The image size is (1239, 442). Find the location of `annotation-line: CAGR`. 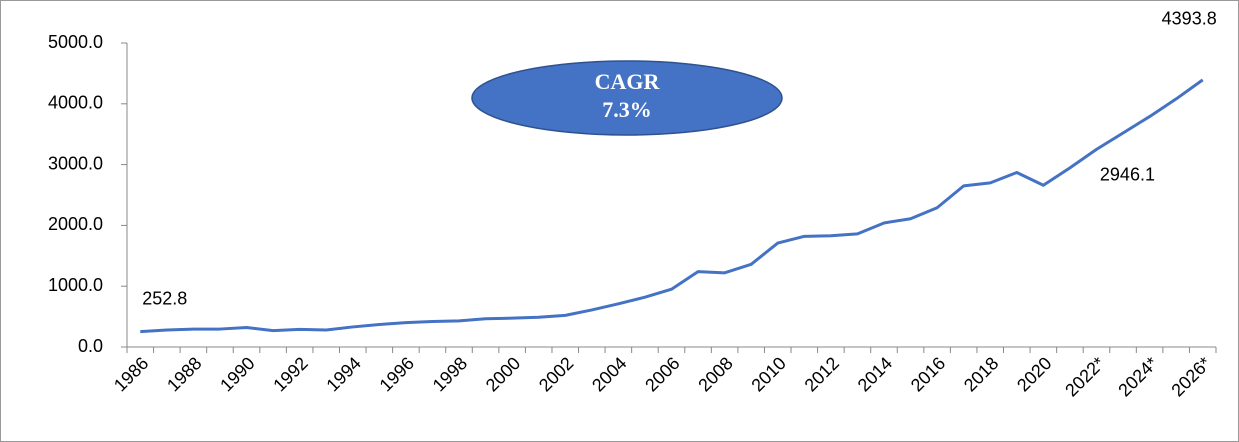

annotation-line: CAGR is located at coordinates (628, 81).